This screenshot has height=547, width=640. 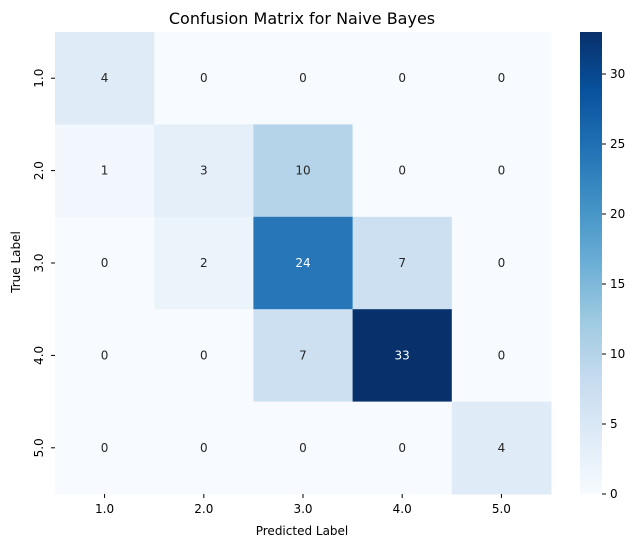 I want to click on chart-title: Confusion Matrix for Naive Bayes, so click(x=302, y=18).